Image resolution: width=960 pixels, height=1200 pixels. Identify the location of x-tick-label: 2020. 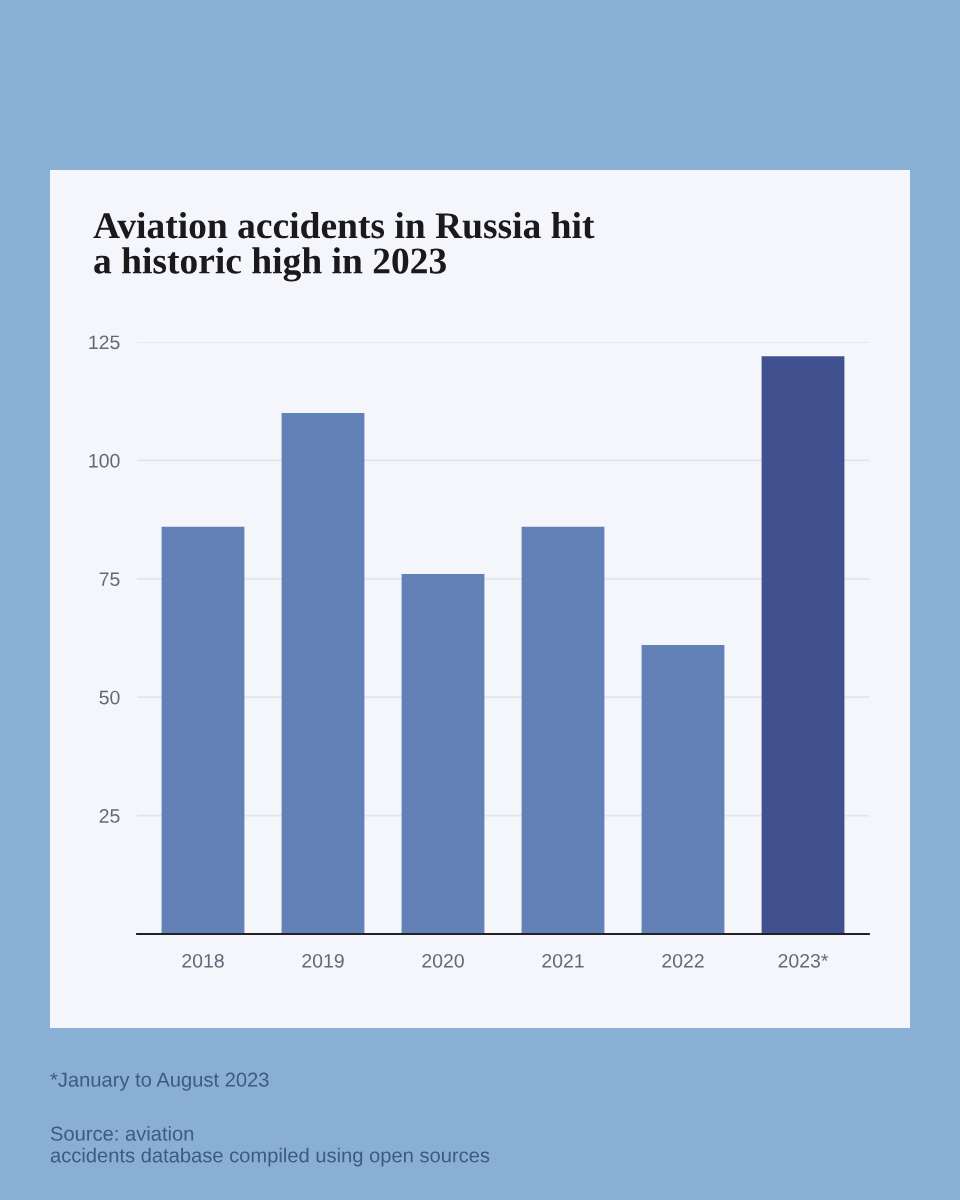
(443, 960).